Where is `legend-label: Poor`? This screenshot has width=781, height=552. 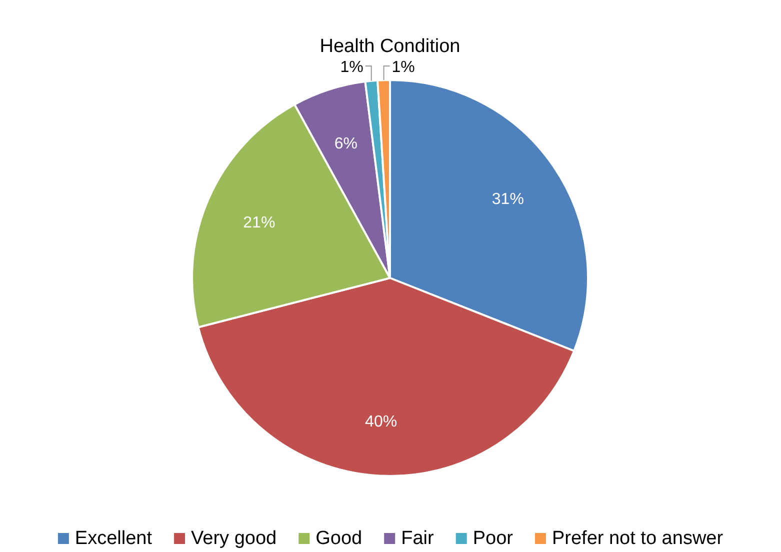 legend-label: Poor is located at coordinates (493, 538).